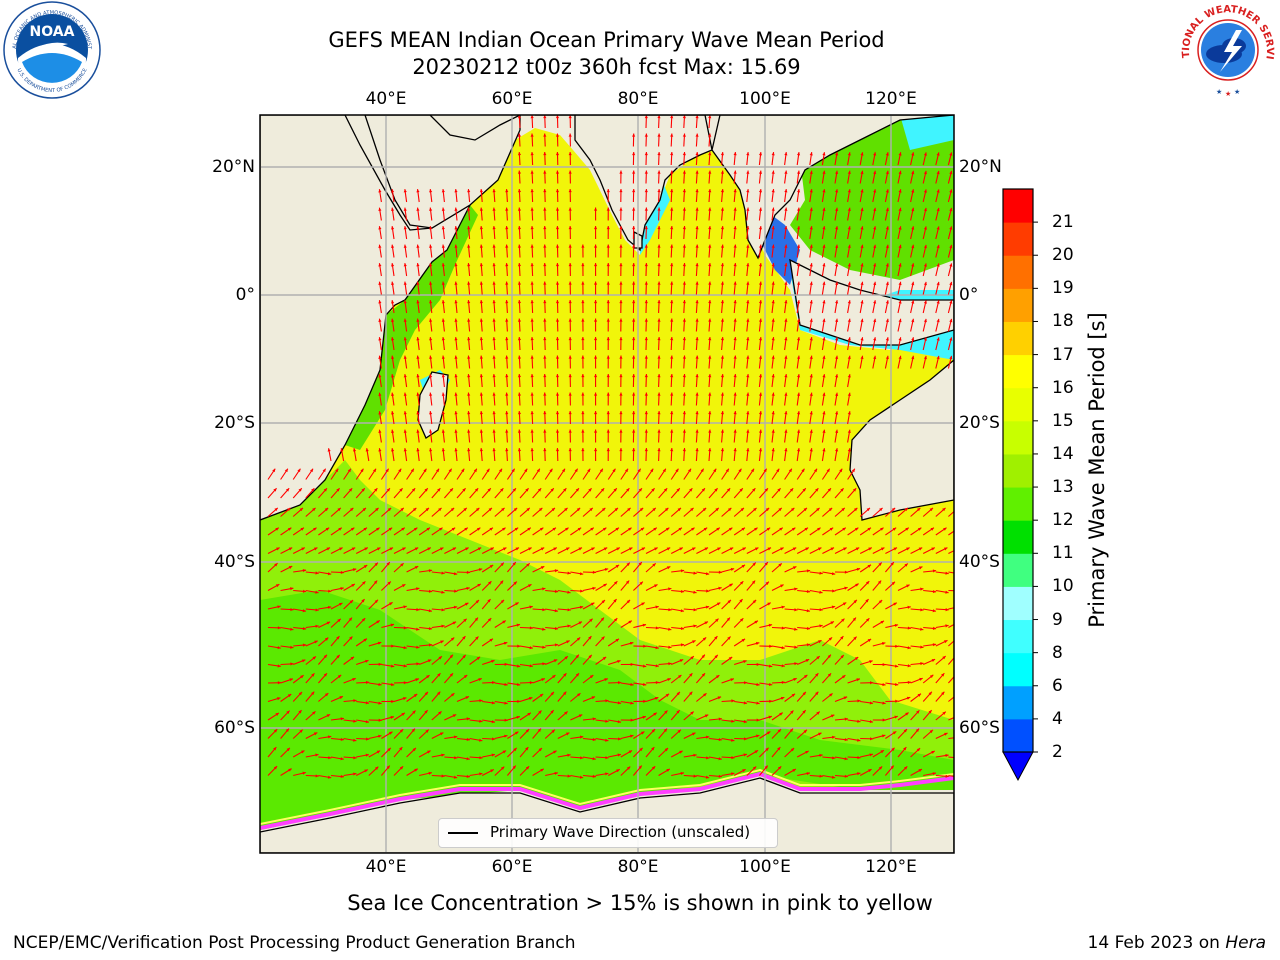 The image size is (1280, 960). What do you see at coordinates (950, 679) in the screenshot?
I see `wave-arrow` at bounding box center [950, 679].